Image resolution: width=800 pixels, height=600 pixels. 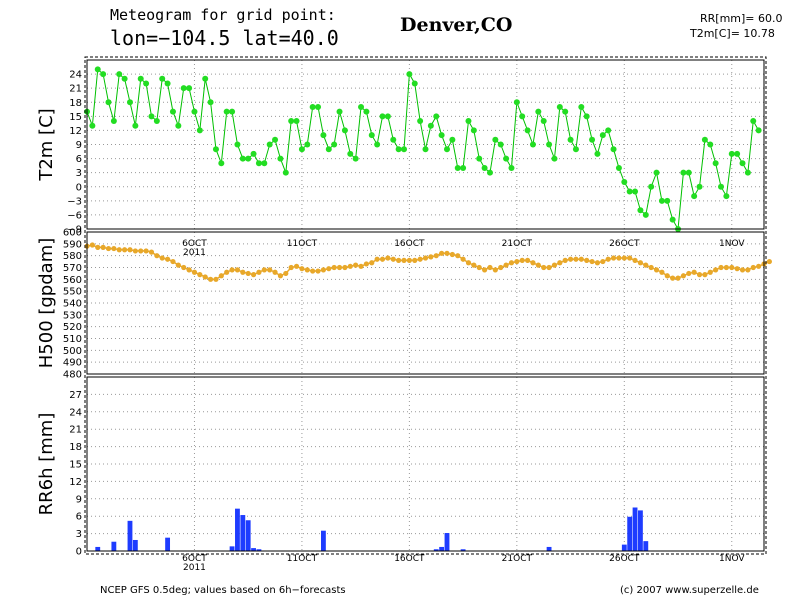 I want to click on y-tick-label: 580, so click(x=72, y=256).